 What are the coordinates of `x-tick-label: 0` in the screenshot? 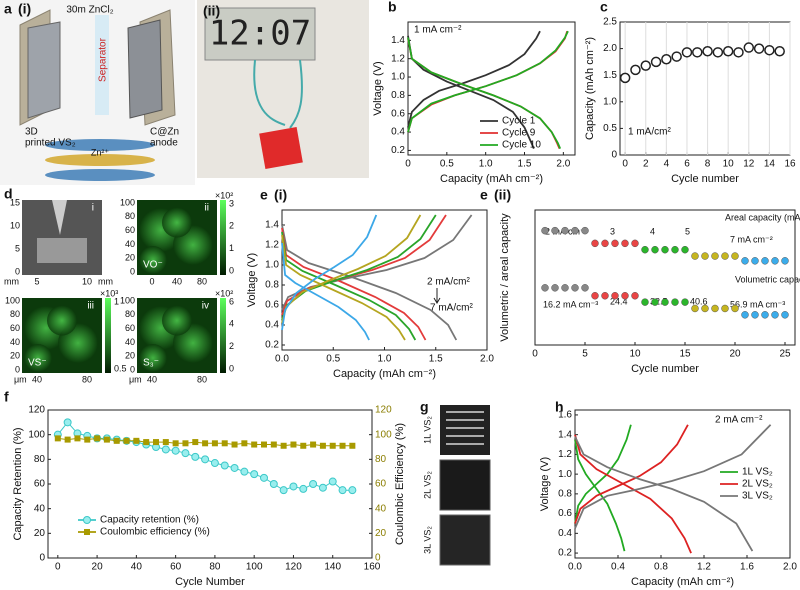 It's located at (535, 354).